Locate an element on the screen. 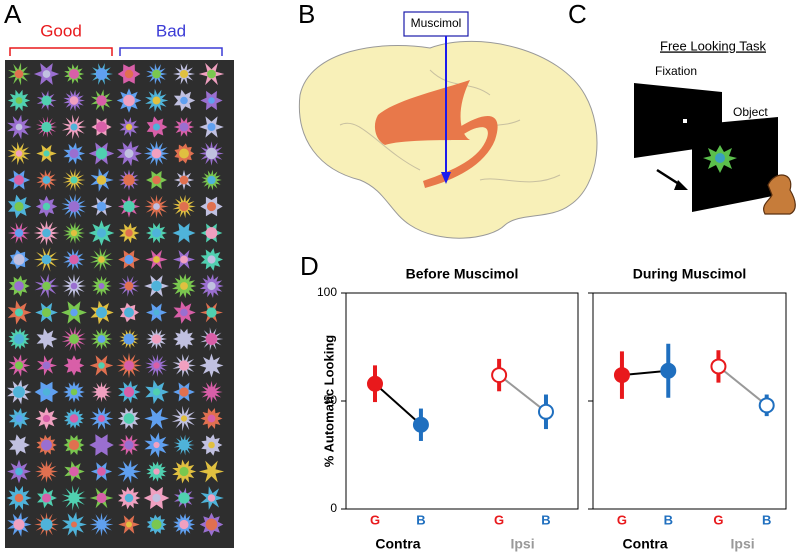 The image size is (800, 553). panel-label: C is located at coordinates (577, 14).